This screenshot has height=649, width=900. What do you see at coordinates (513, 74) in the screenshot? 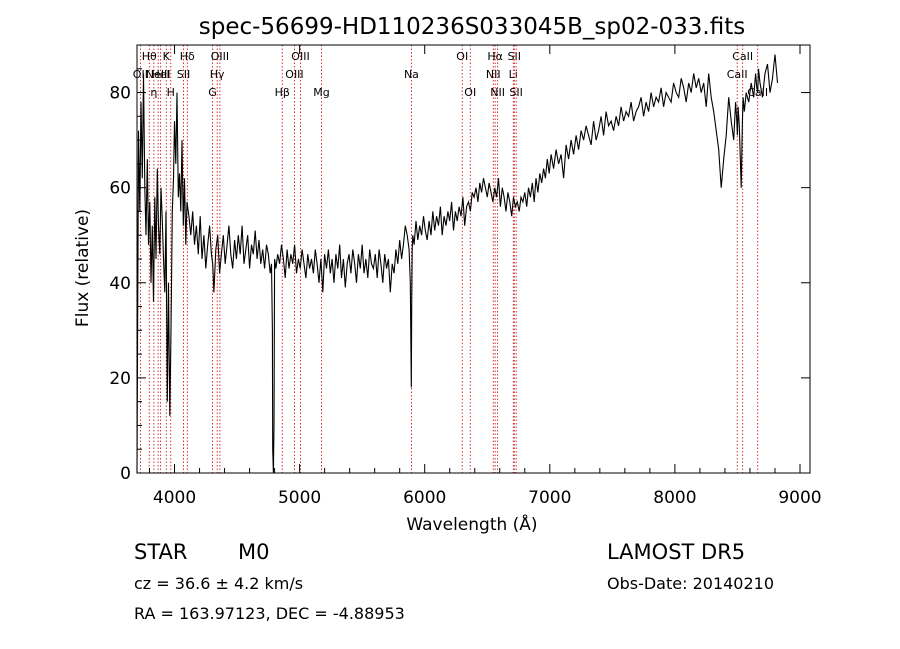
I see `line-label-22: Li` at bounding box center [513, 74].